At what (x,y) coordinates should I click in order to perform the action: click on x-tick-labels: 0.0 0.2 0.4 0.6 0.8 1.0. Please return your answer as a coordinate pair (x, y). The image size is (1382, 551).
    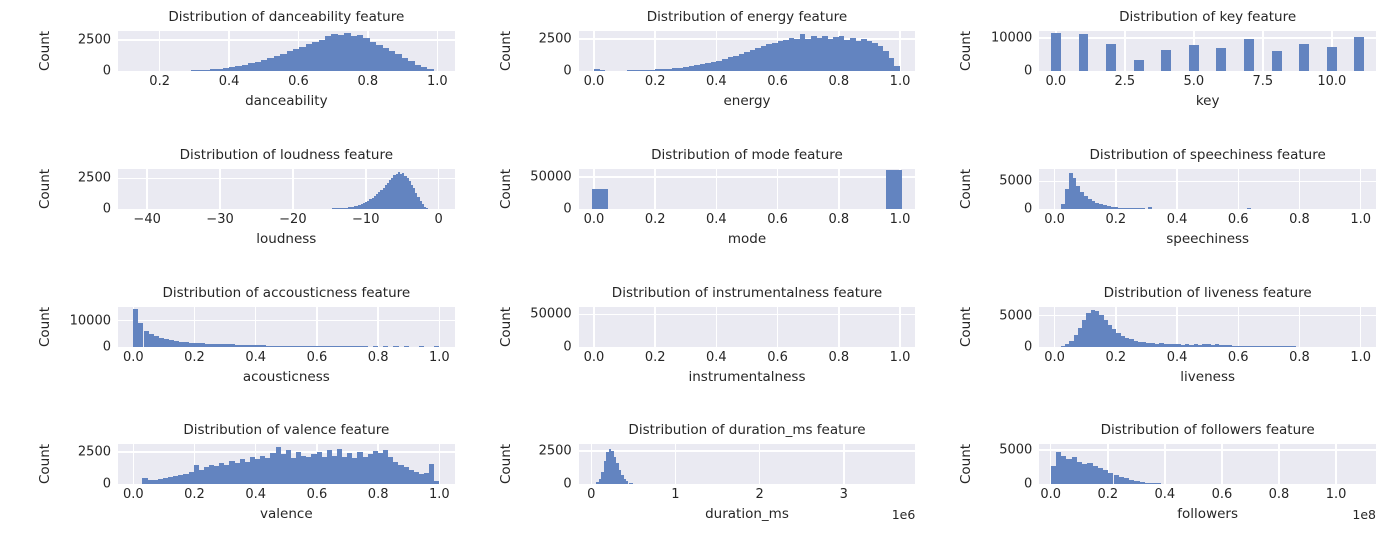
    Looking at the image, I should click on (1207, 358).